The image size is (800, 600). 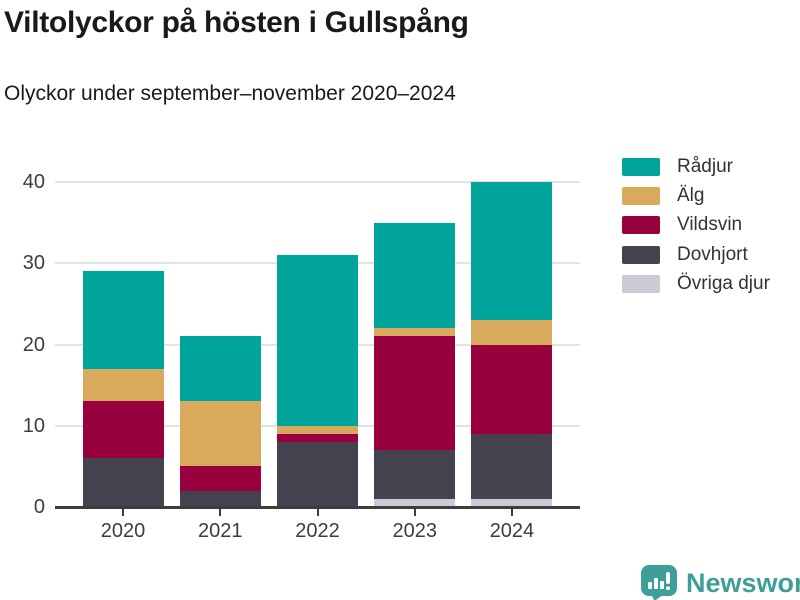 What do you see at coordinates (220, 498) in the screenshot?
I see `bar-segment-dovhjort-2021` at bounding box center [220, 498].